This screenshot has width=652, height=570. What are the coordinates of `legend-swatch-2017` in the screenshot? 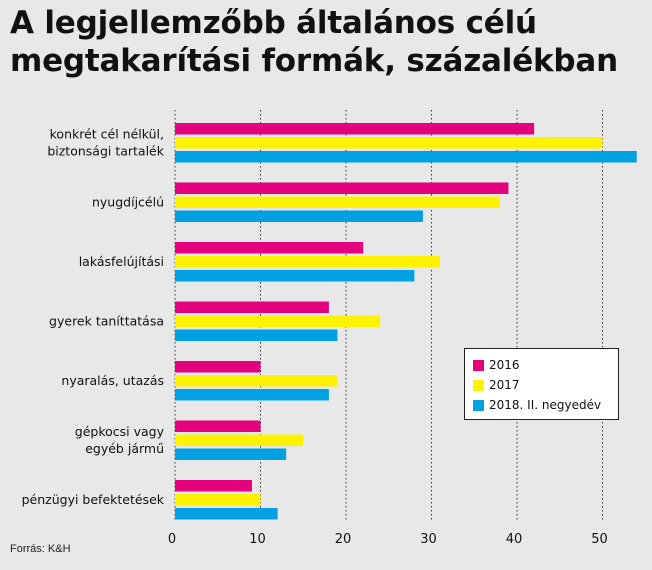 It's located at (478, 385).